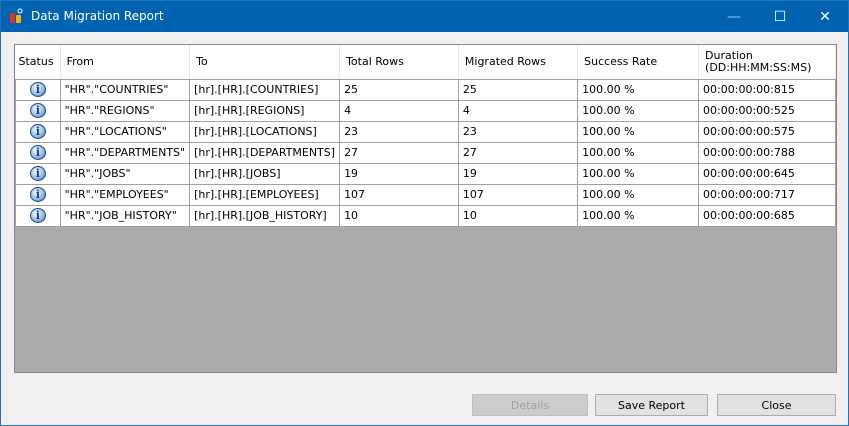 The width and height of the screenshot is (849, 426). Describe the element at coordinates (265, 131) in the screenshot. I see `to-cell: [hr].[HR].[LOCATIONS]` at that location.